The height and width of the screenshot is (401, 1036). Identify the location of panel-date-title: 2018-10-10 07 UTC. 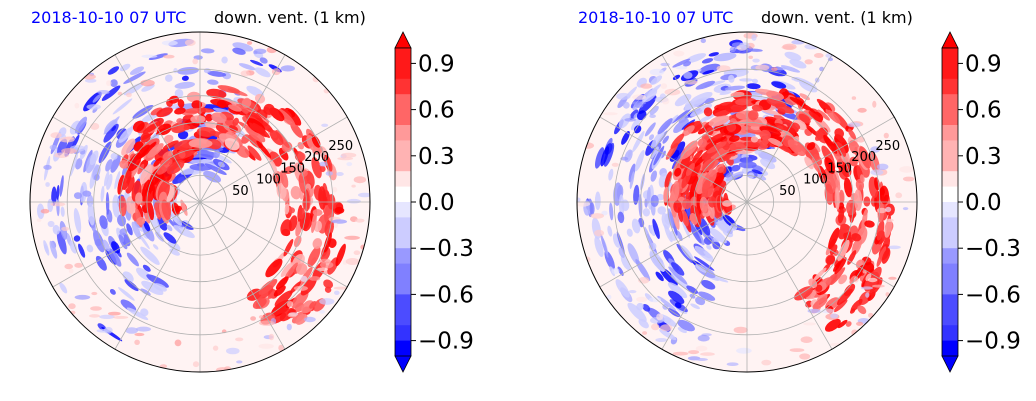
(109, 17).